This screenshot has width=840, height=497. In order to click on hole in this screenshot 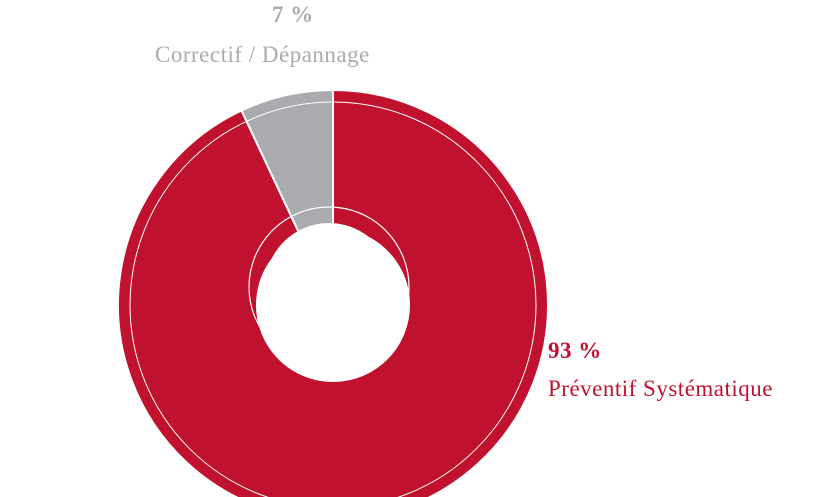, I will do `click(329, 287)`.